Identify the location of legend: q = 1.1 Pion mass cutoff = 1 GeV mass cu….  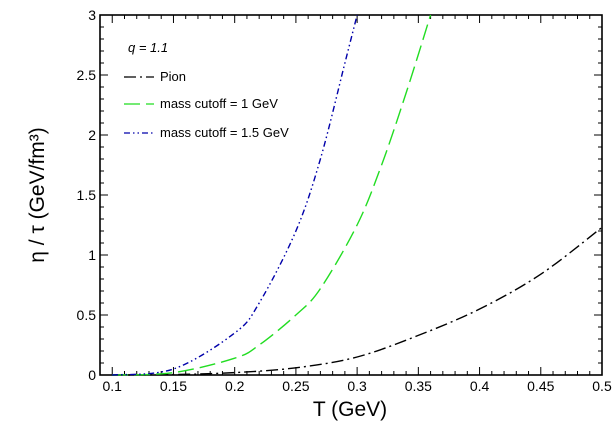
(206, 90).